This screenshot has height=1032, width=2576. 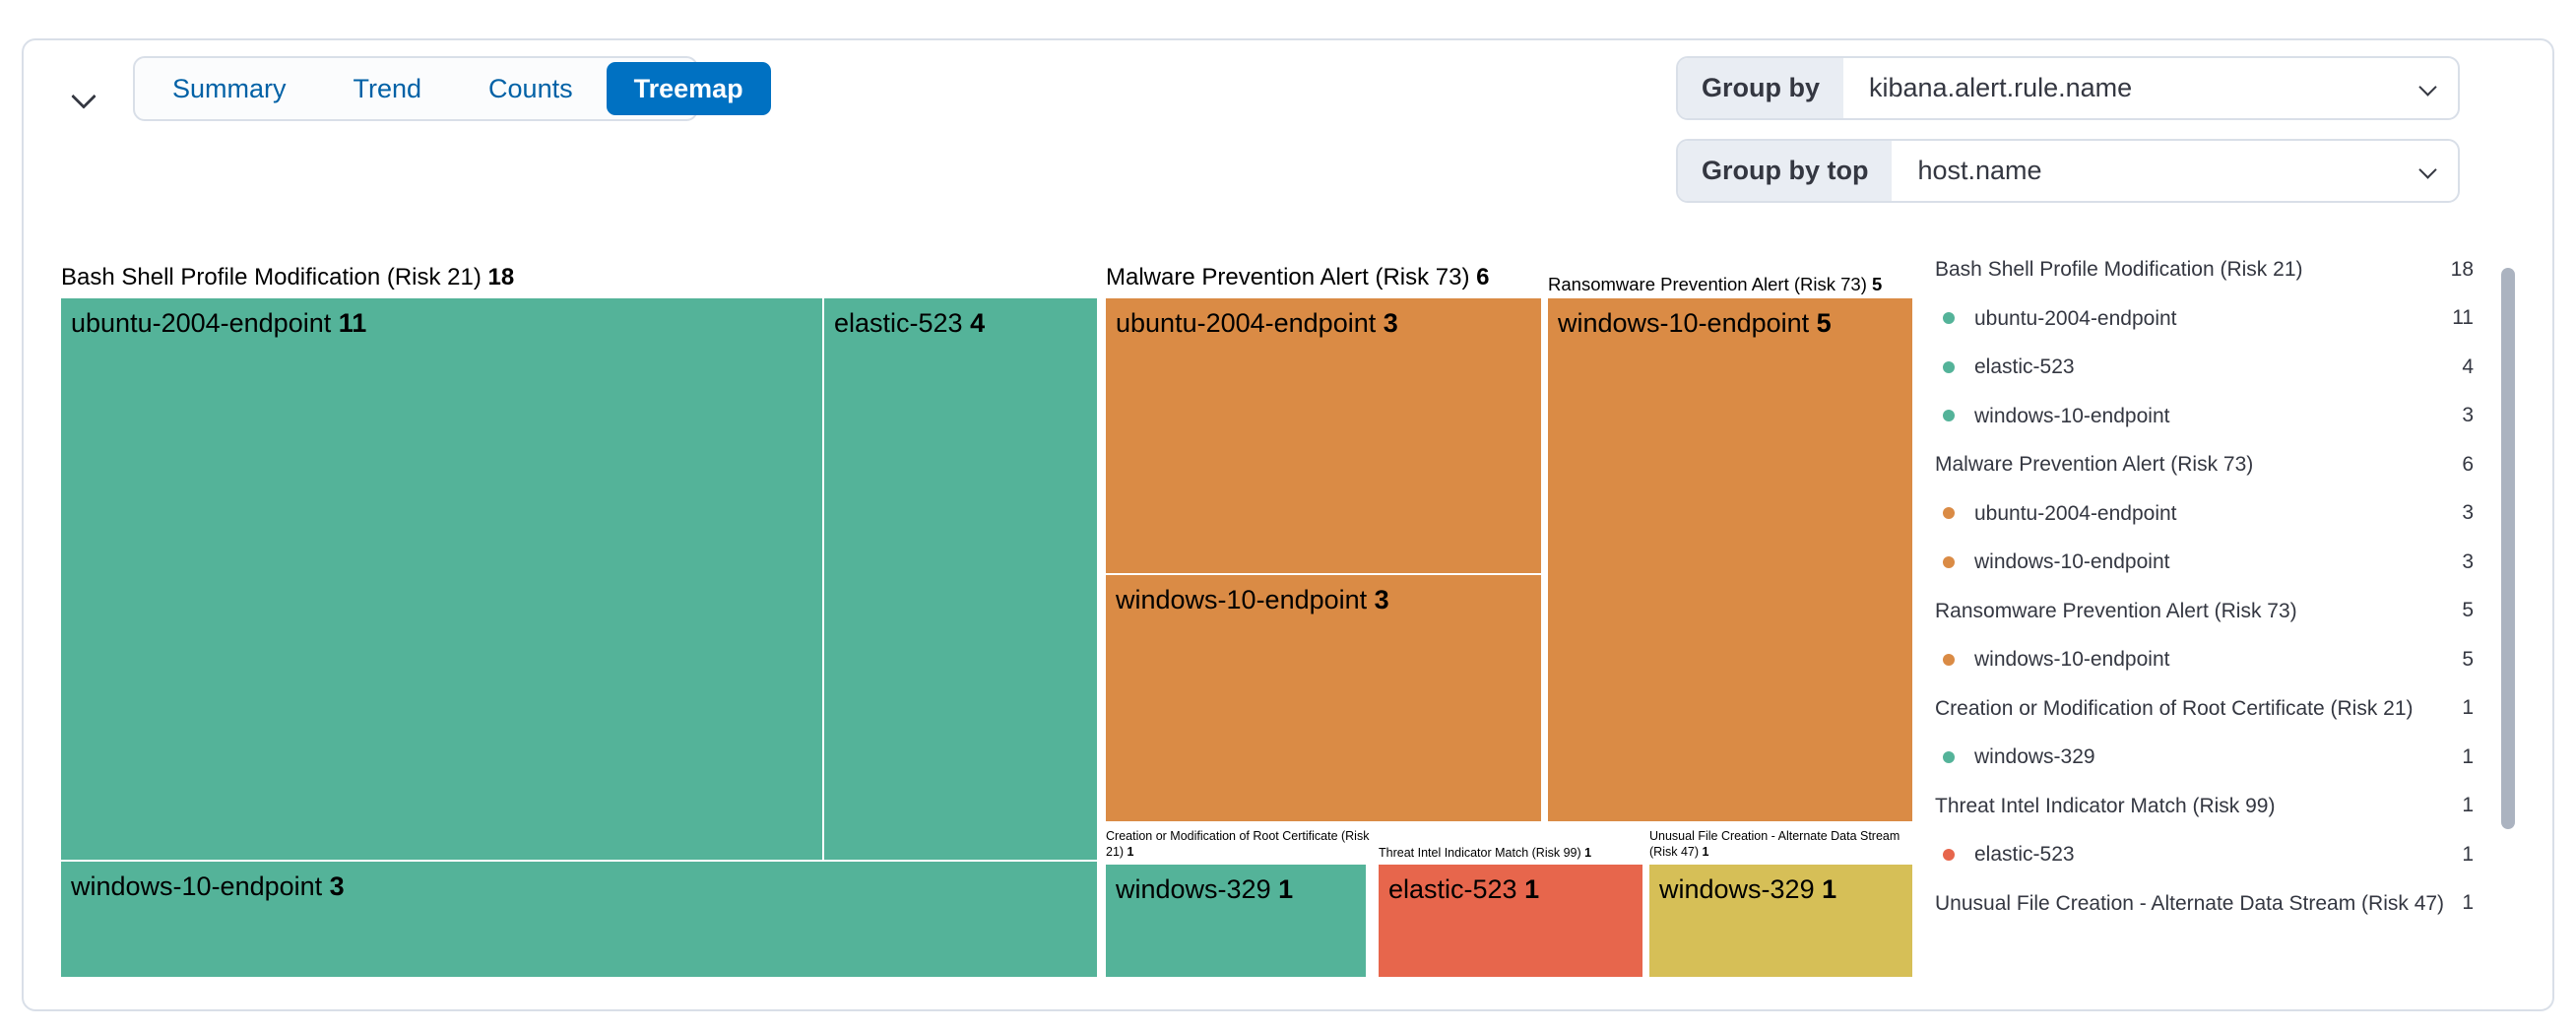 What do you see at coordinates (2201, 757) in the screenshot?
I see `legend-row: windows-329 1` at bounding box center [2201, 757].